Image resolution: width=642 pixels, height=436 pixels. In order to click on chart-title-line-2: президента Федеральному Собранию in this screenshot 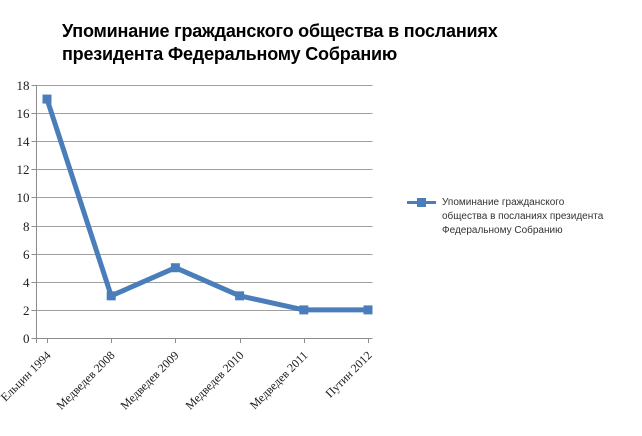, I will do `click(230, 54)`.